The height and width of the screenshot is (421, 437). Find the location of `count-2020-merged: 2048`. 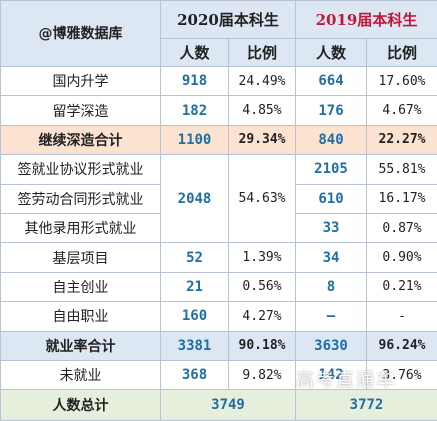

count-2020-merged: 2048 is located at coordinates (194, 199).